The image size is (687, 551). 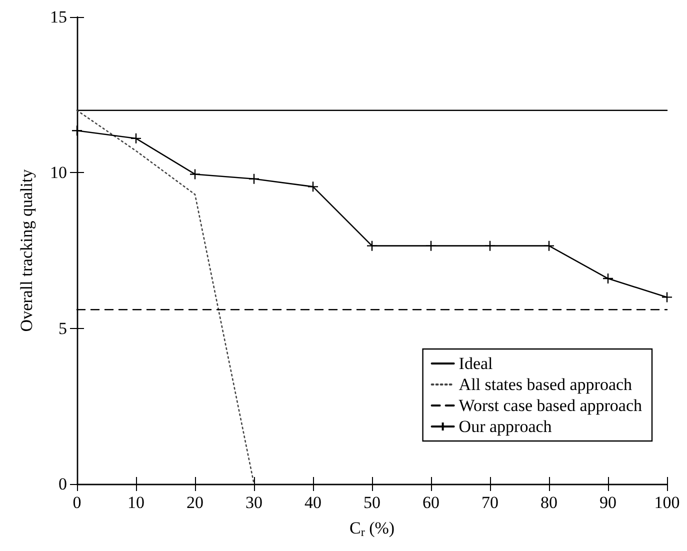 I want to click on y-tick-label: 0, so click(x=62, y=484).